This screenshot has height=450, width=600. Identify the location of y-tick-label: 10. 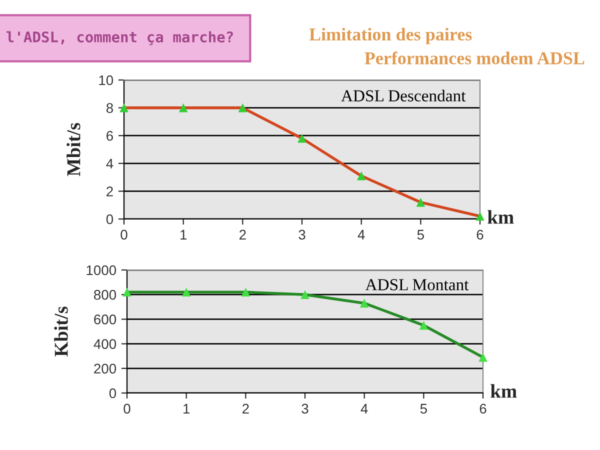
(106, 80).